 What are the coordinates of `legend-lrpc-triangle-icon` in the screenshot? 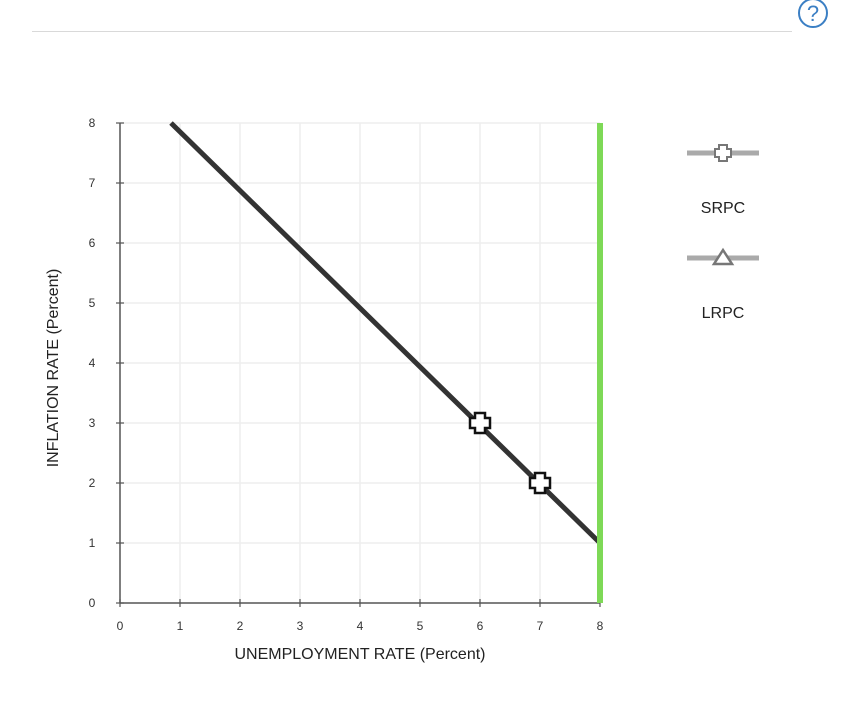 It's located at (723, 256).